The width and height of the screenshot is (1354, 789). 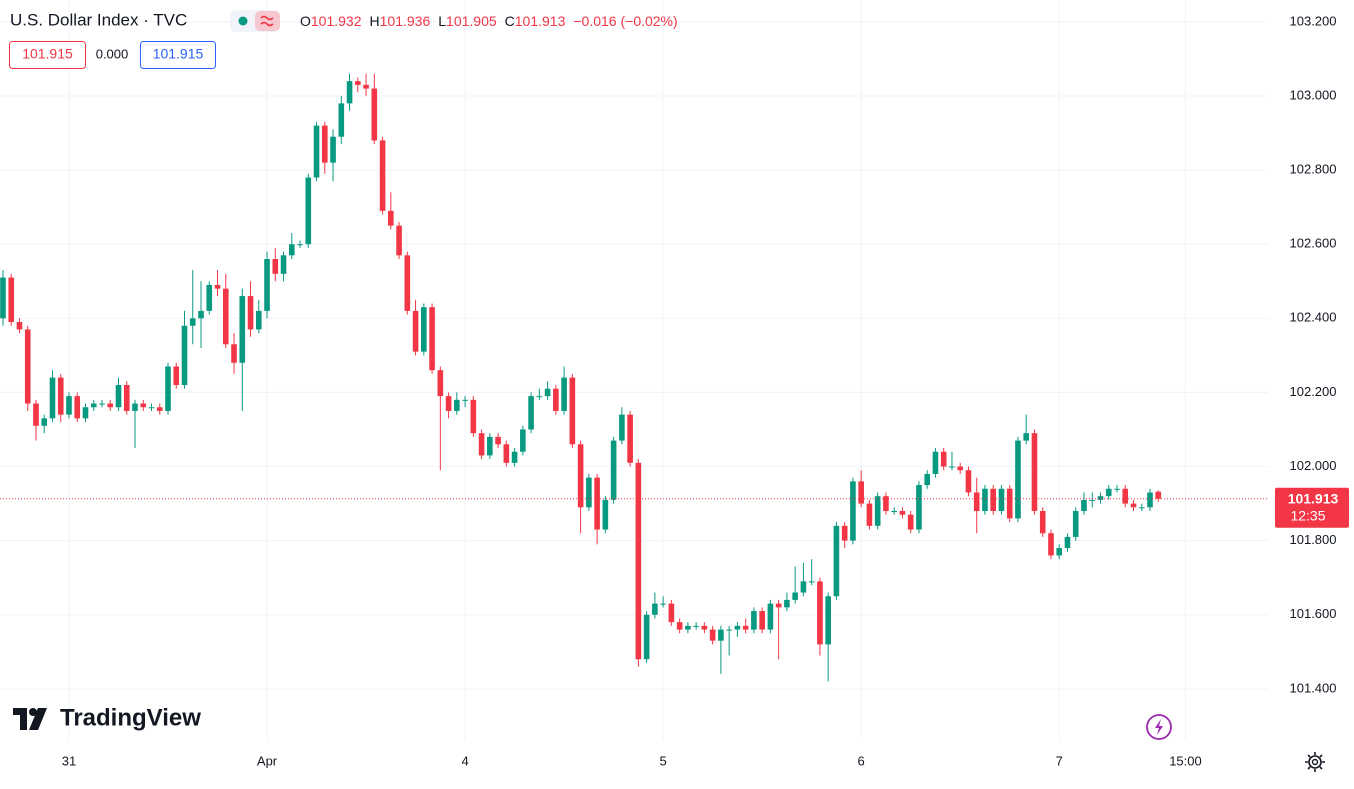 I want to click on delay-icon, so click(x=267, y=21).